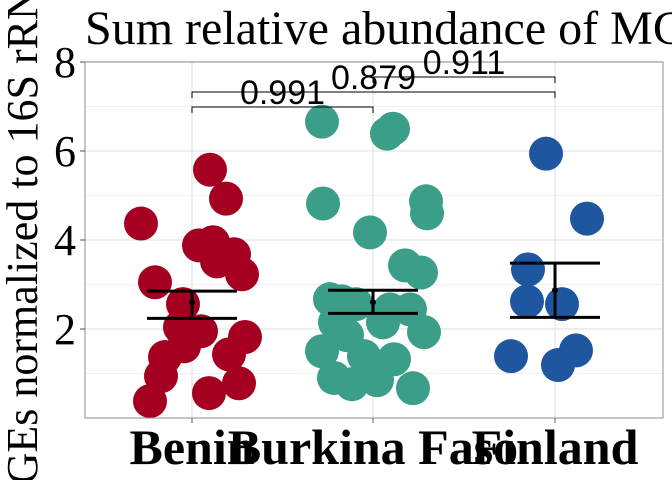  I want to click on x-tick-label: Finland, so click(555, 447).